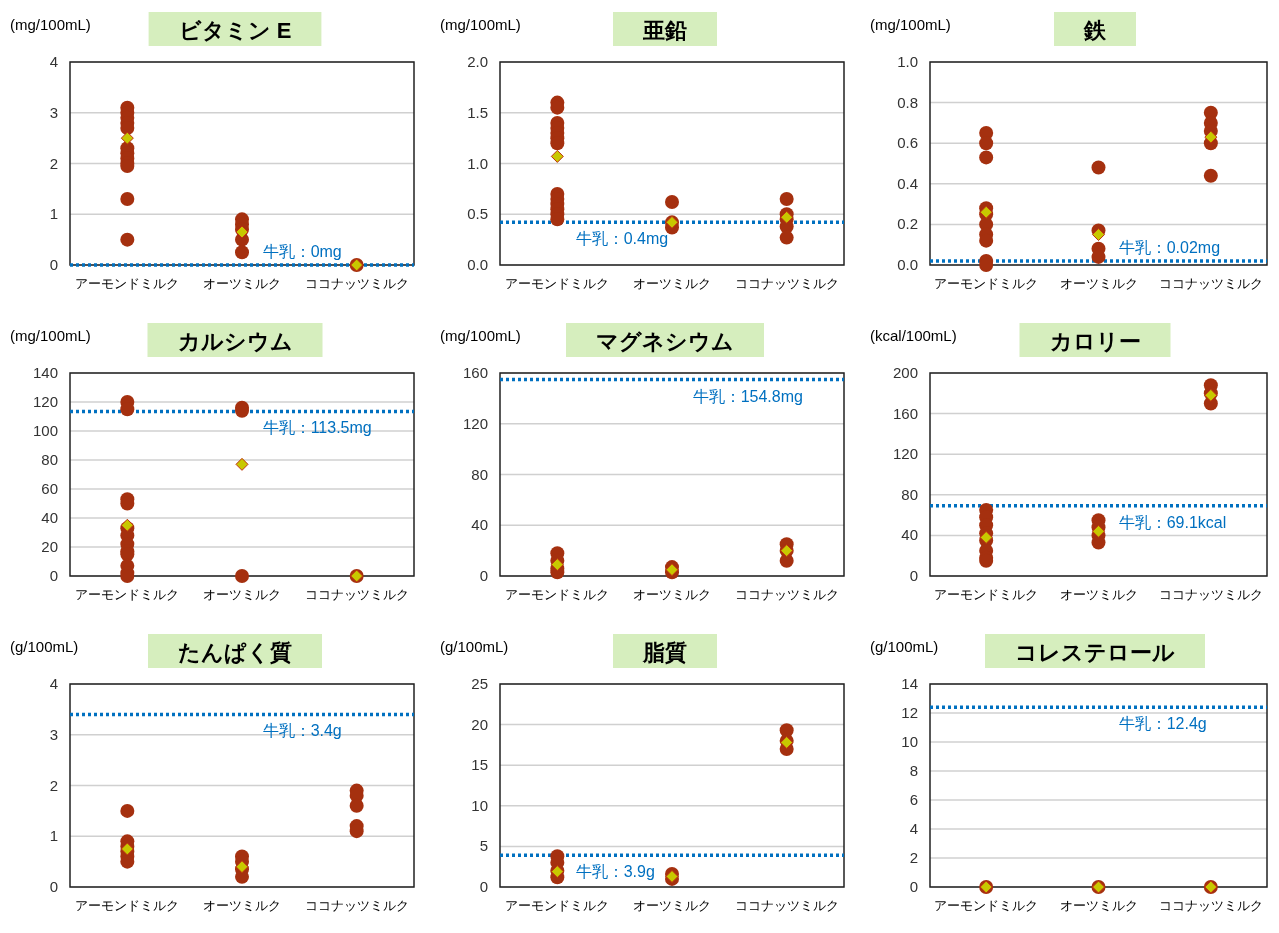 The height and width of the screenshot is (933, 1279). I want to click on y-tick-label: 12, so click(909, 712).